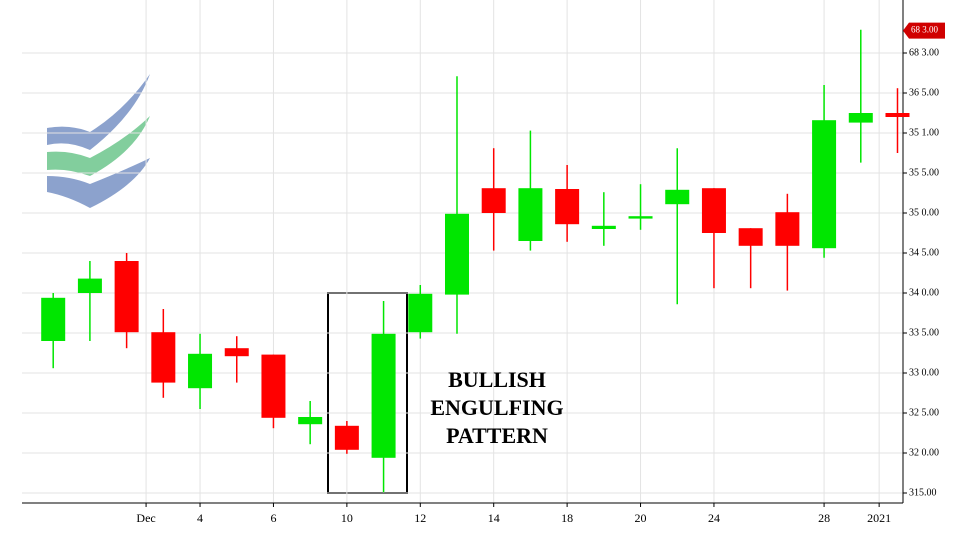 Image resolution: width=978 pixels, height=553 pixels. I want to click on x-tick-label: 6, so click(273, 518).